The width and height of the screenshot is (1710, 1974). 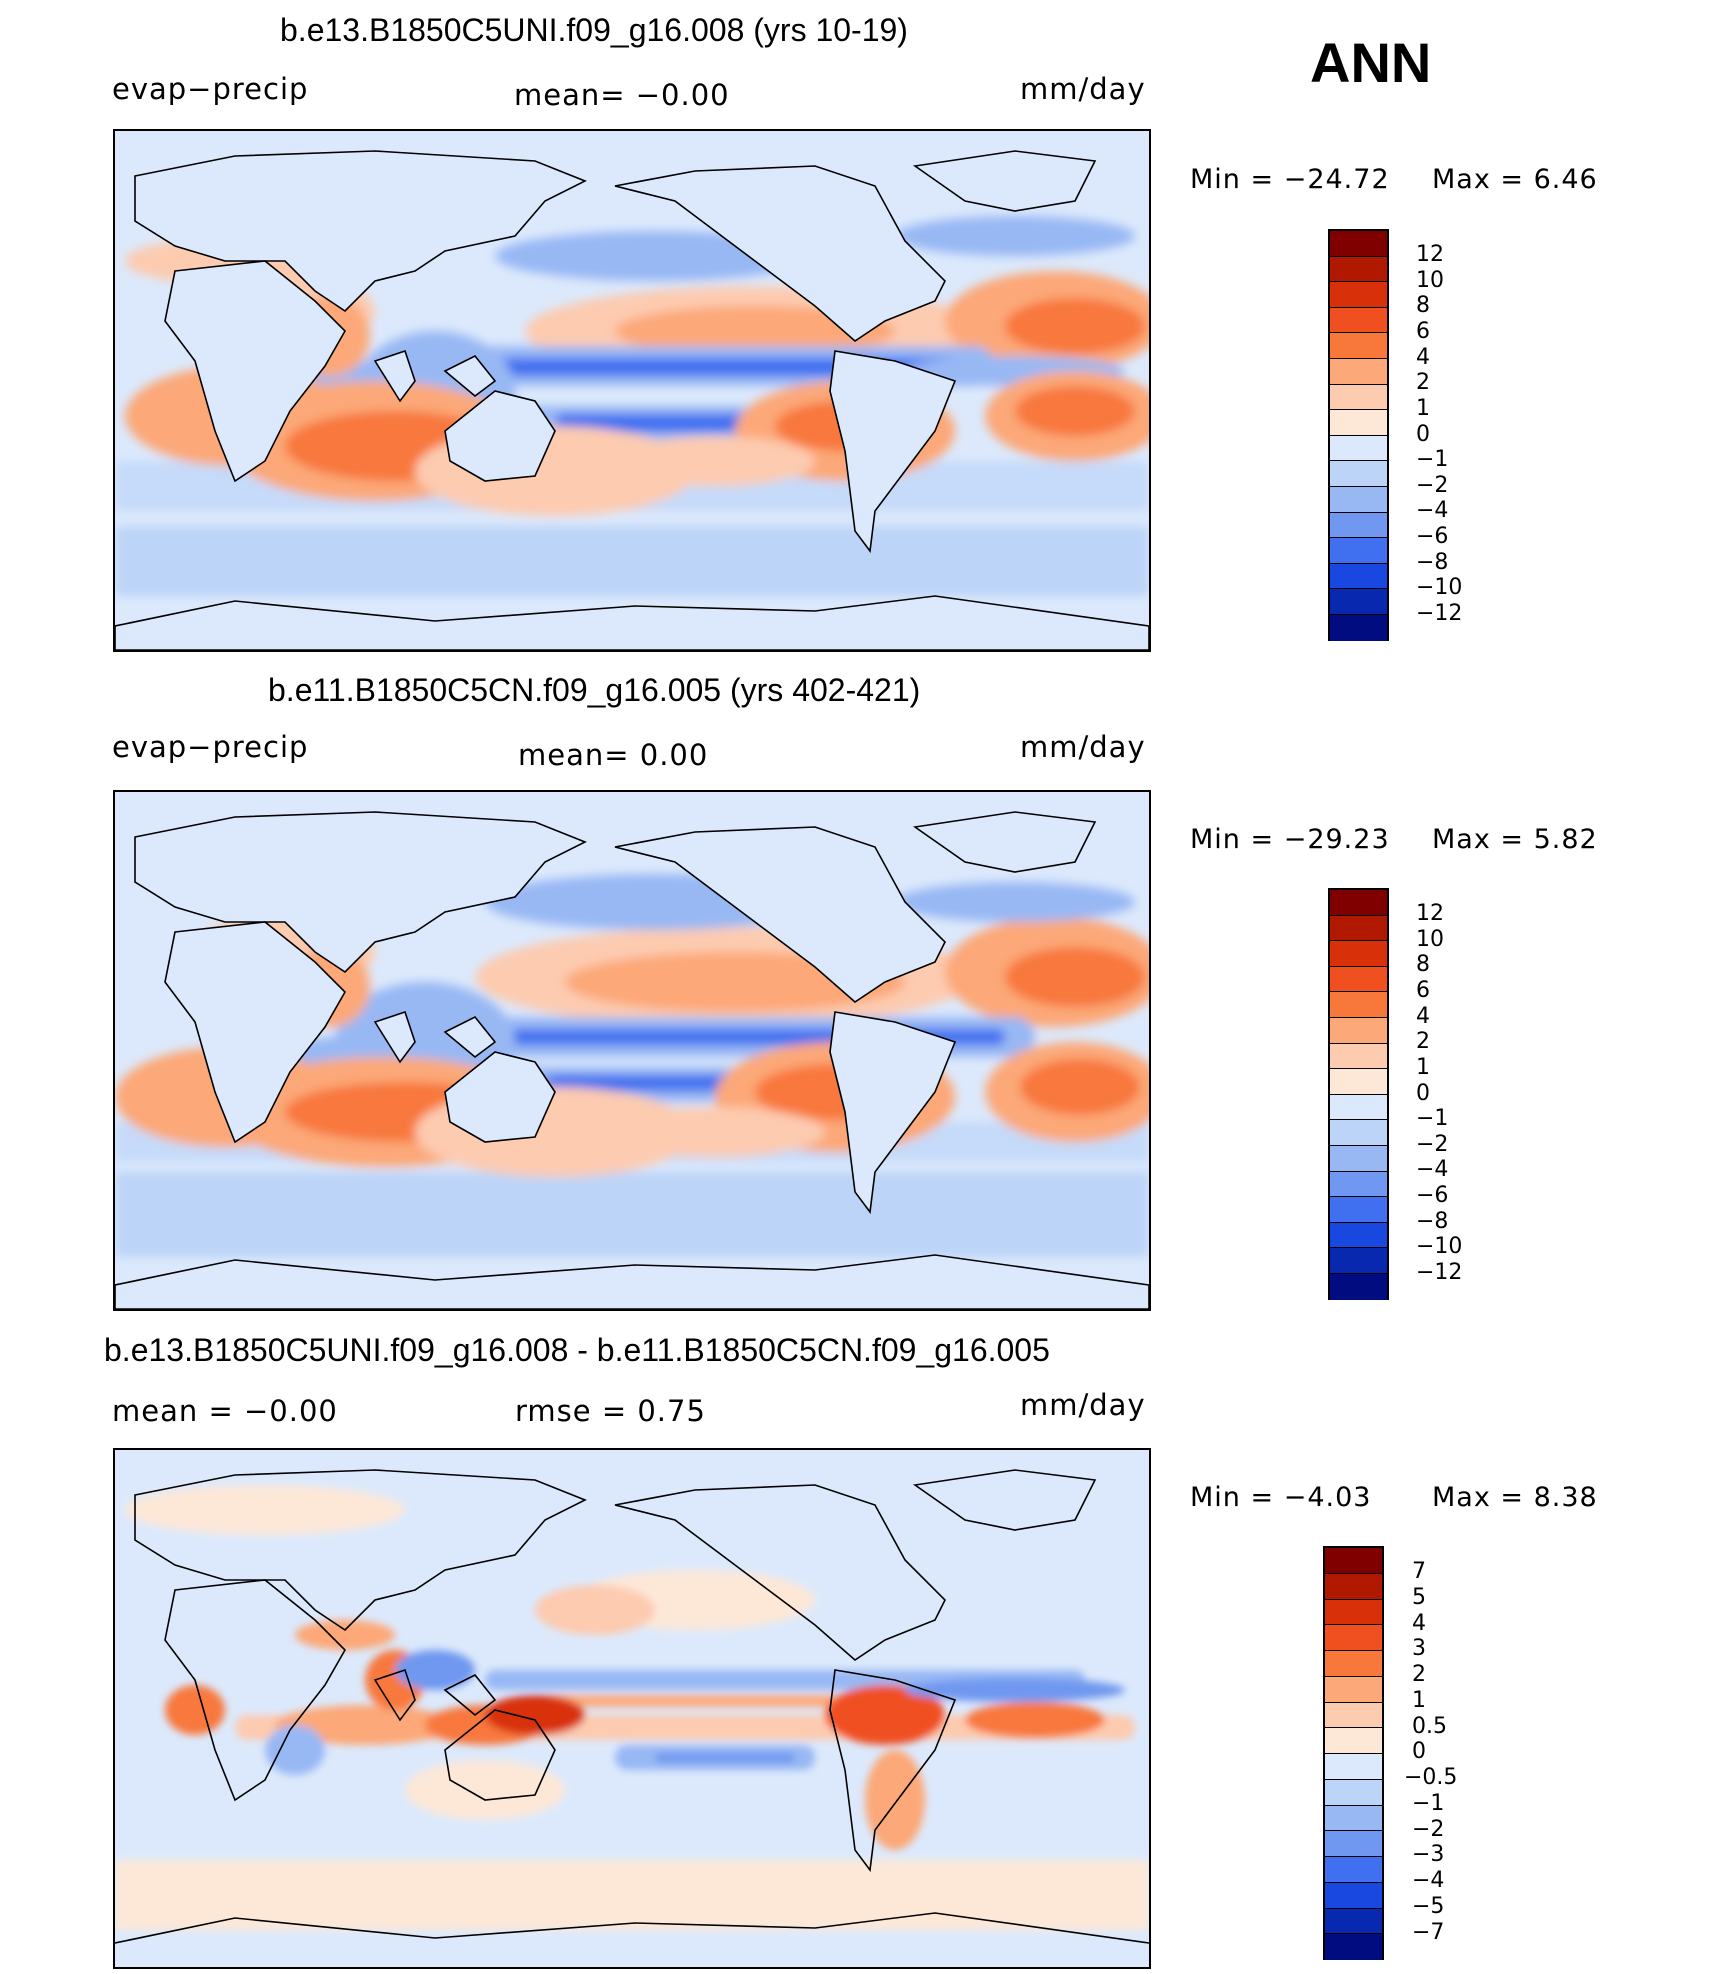 I want to click on panel2-colorbar-tick: −2, so click(x=1432, y=1144).